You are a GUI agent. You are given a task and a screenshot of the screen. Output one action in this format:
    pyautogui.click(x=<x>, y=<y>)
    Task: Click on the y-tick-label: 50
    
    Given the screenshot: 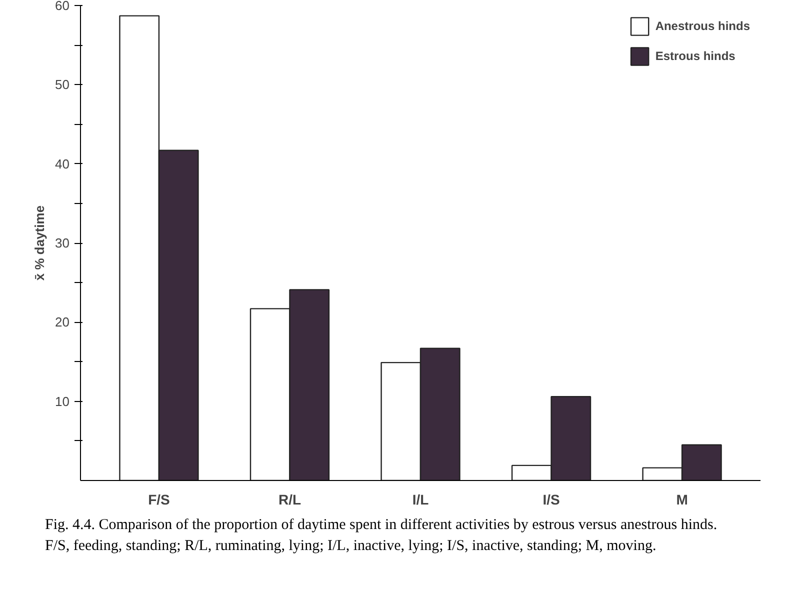 What is the action you would take?
    pyautogui.click(x=62, y=84)
    